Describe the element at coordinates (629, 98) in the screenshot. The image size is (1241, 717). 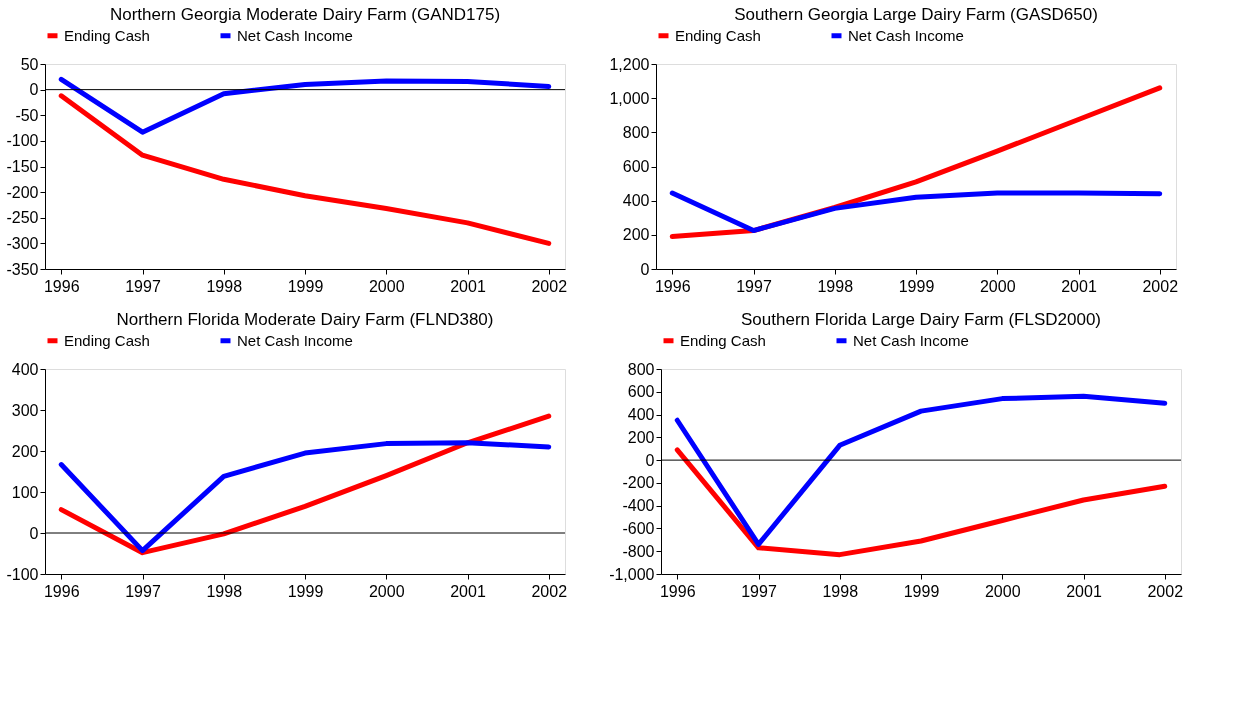
I see `y-tick-label: 1,000` at that location.